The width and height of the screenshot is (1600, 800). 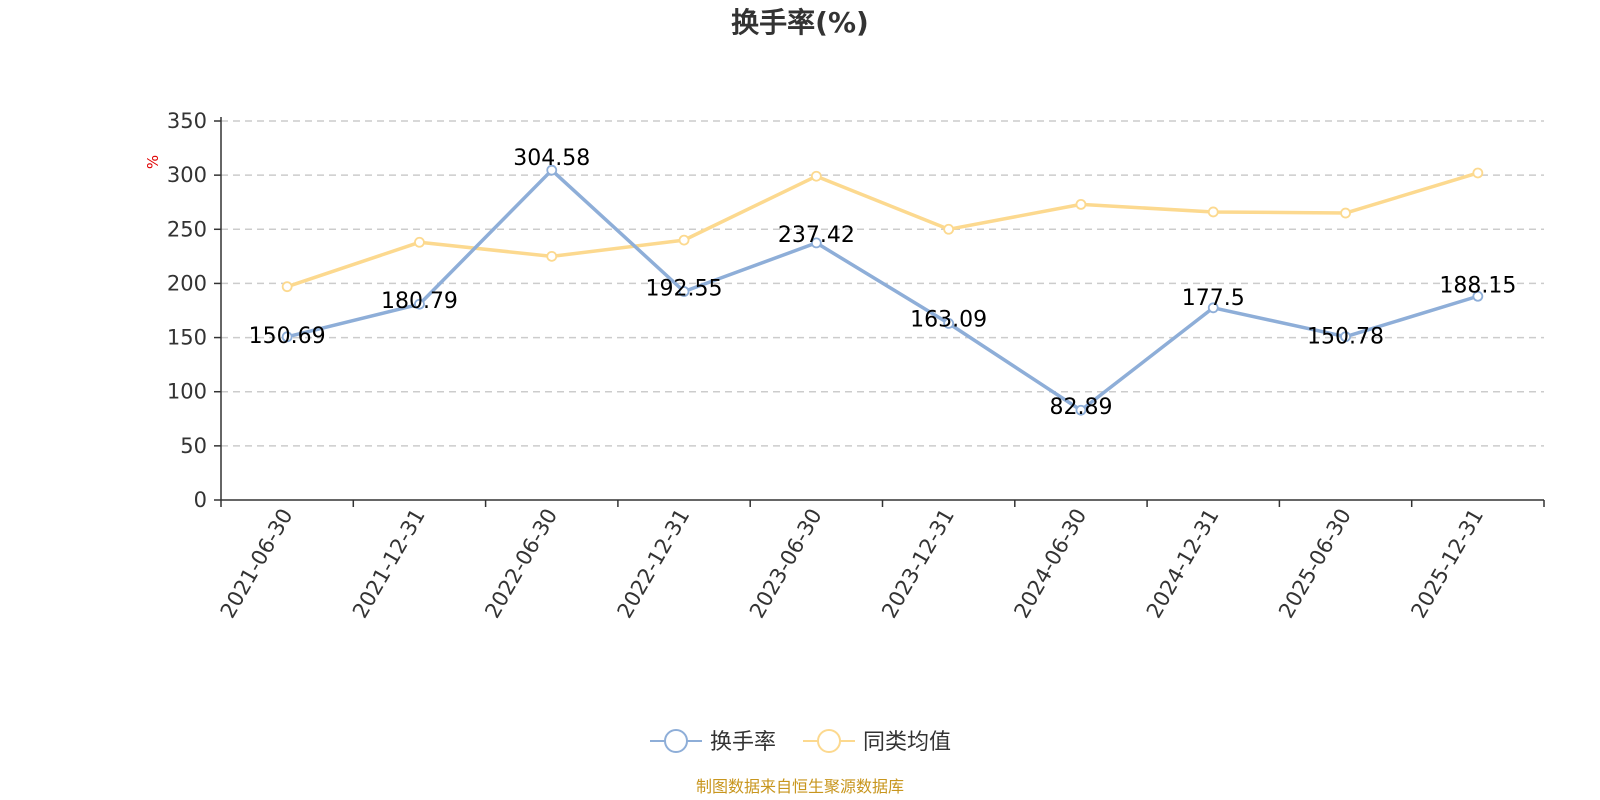 I want to click on y-tick-label: 150, so click(x=187, y=338).